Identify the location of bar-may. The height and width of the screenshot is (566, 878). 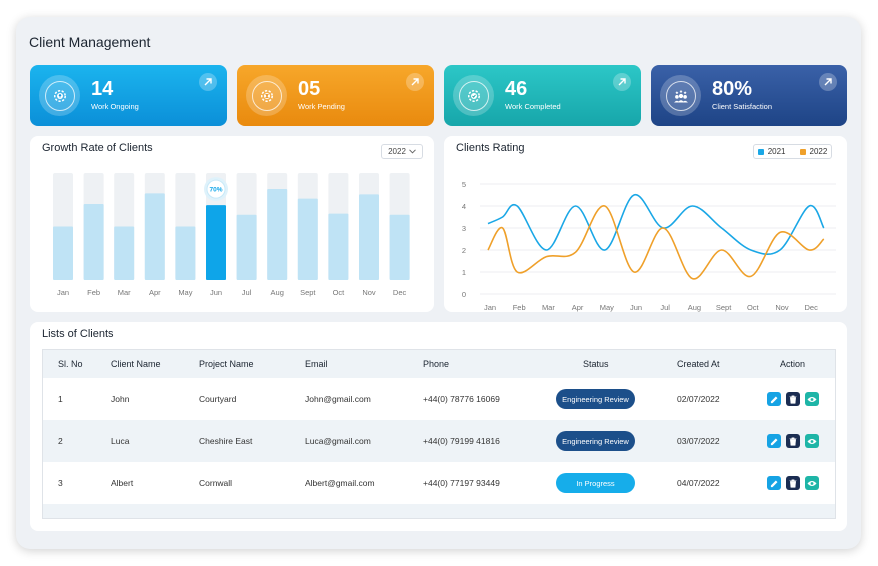
(185, 253).